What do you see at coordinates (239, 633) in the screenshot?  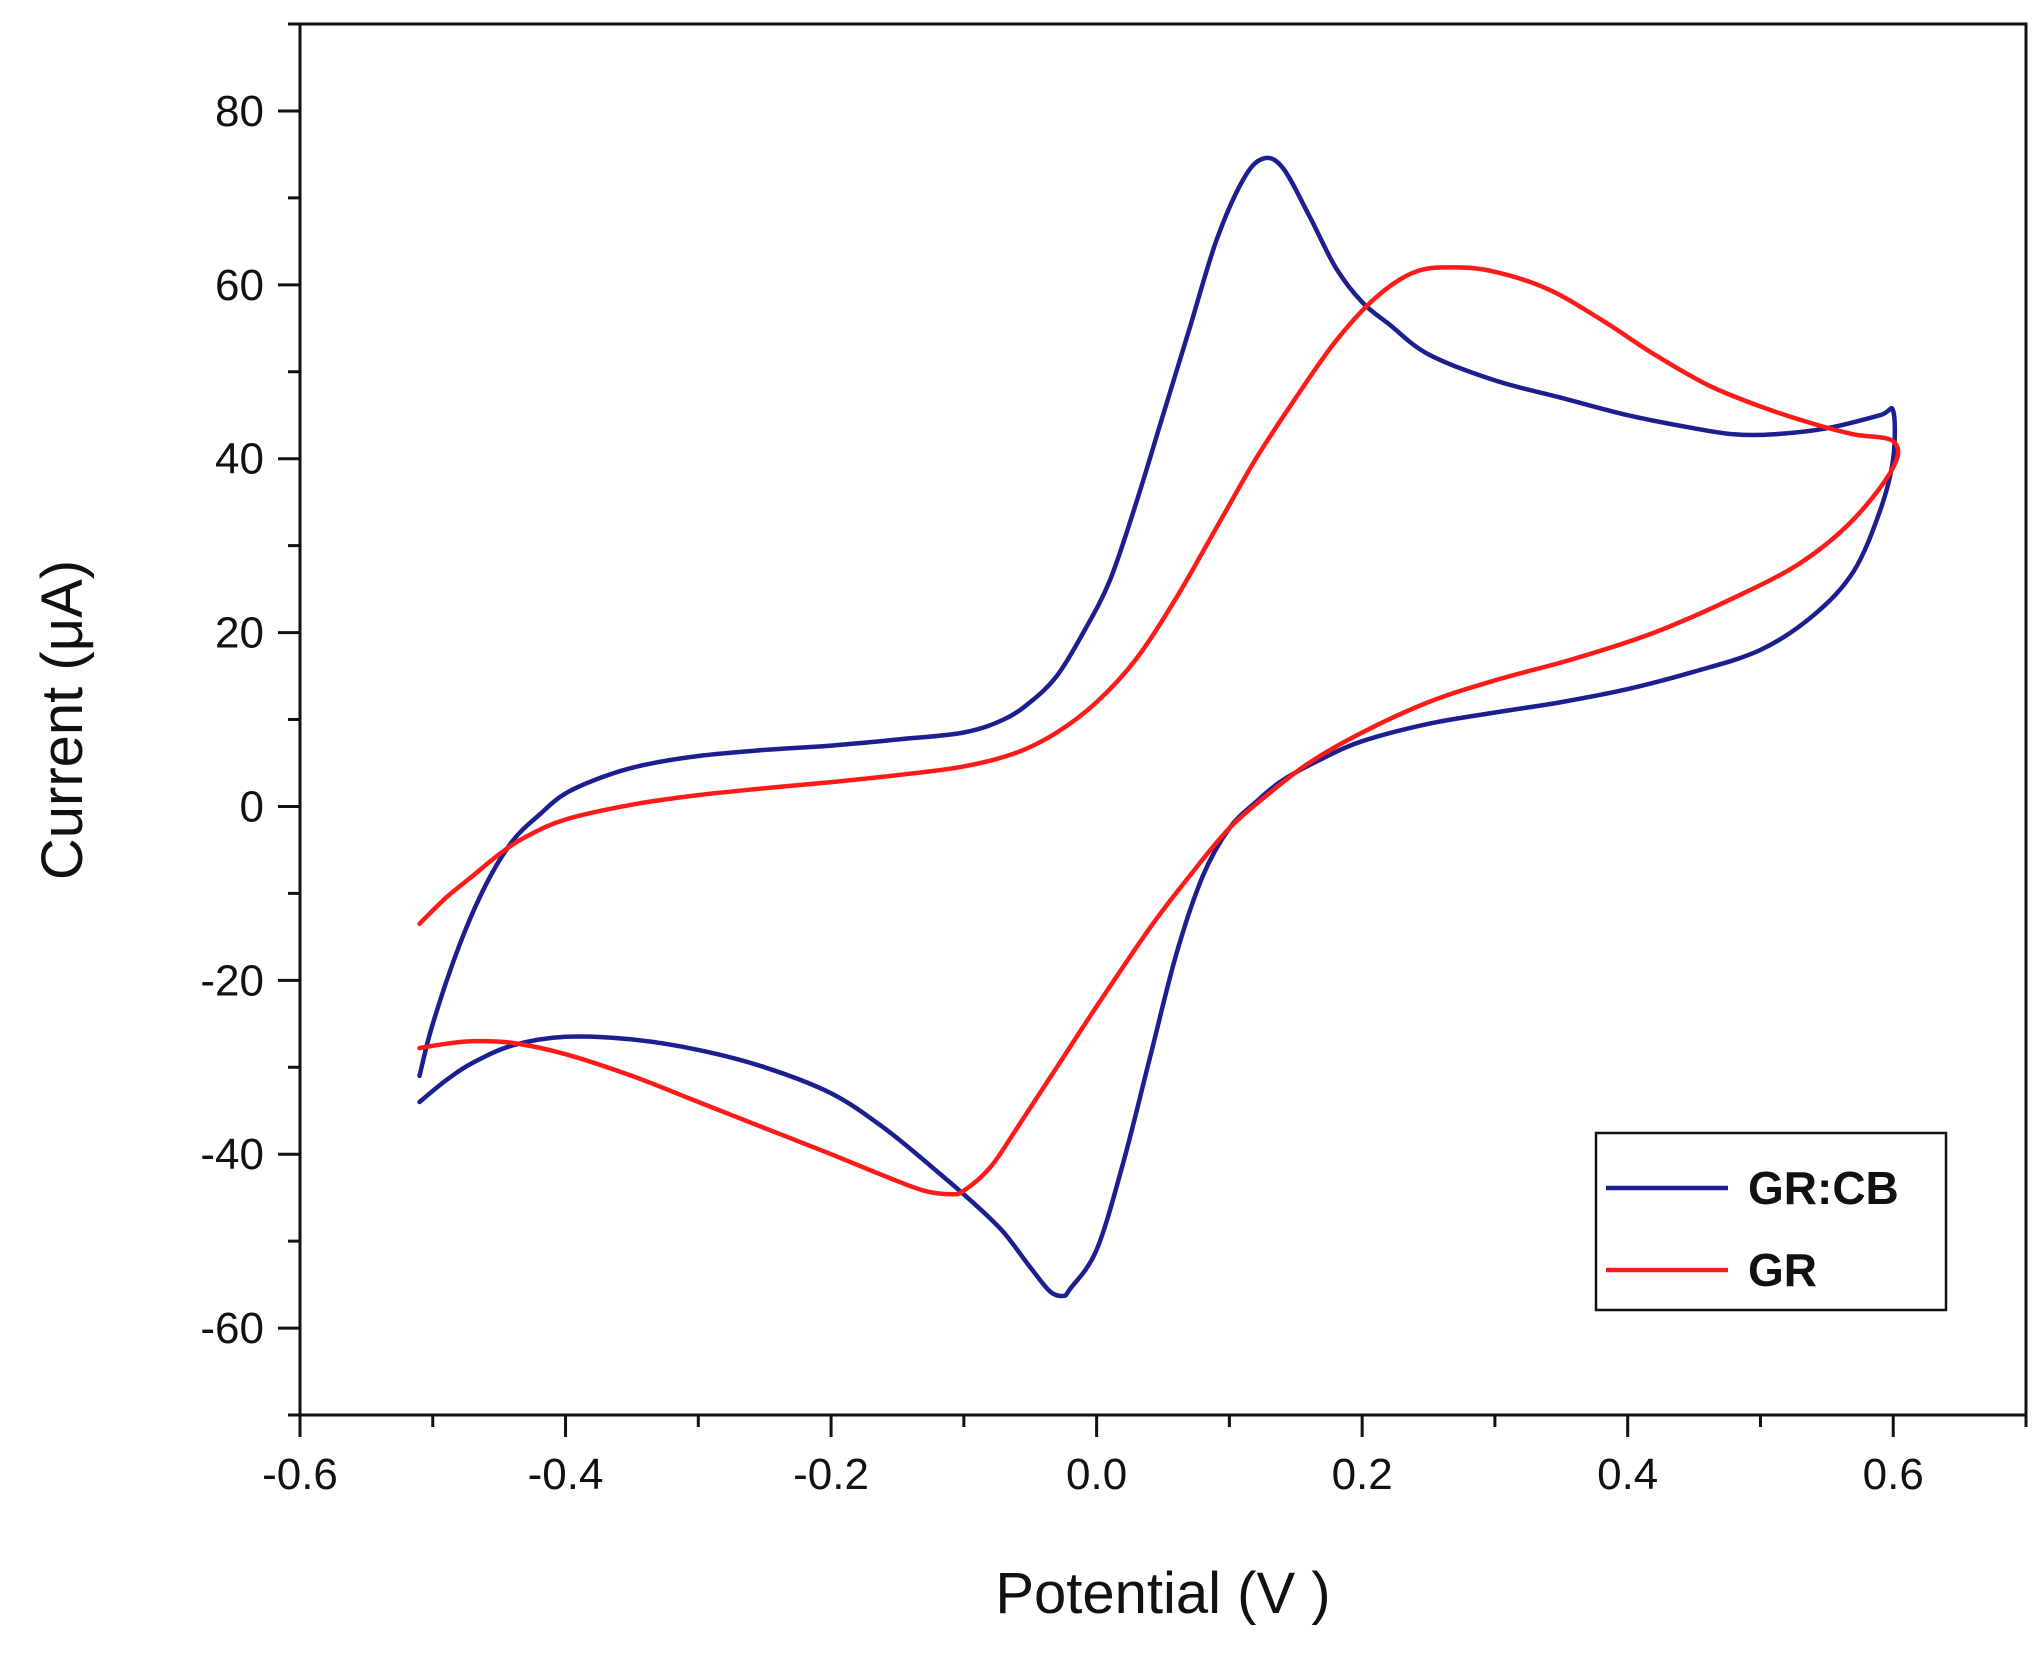 I see `y-tick-label: 20` at bounding box center [239, 633].